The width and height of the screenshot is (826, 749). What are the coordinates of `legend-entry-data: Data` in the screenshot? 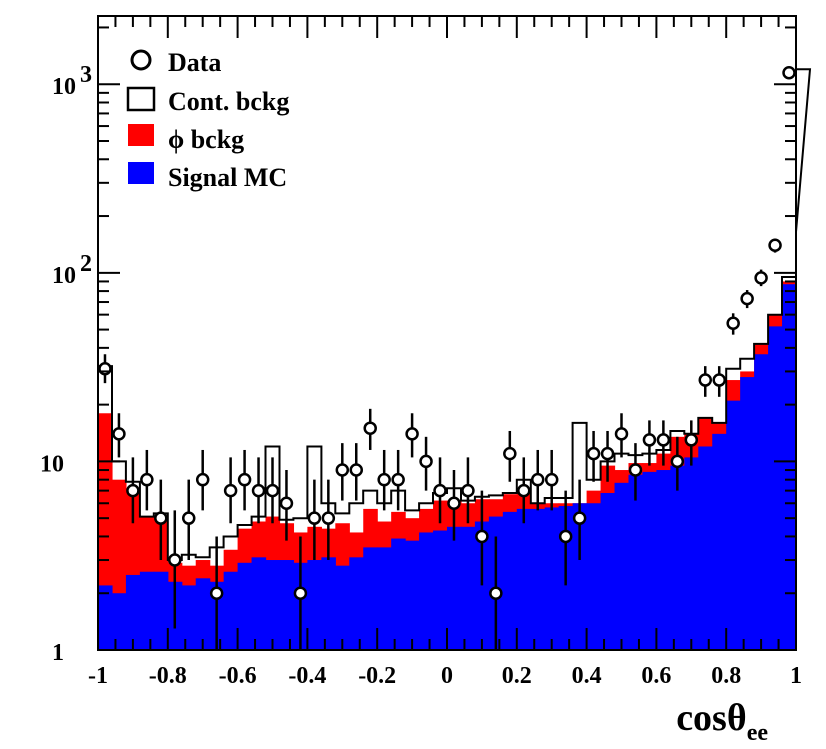 It's located at (175, 62).